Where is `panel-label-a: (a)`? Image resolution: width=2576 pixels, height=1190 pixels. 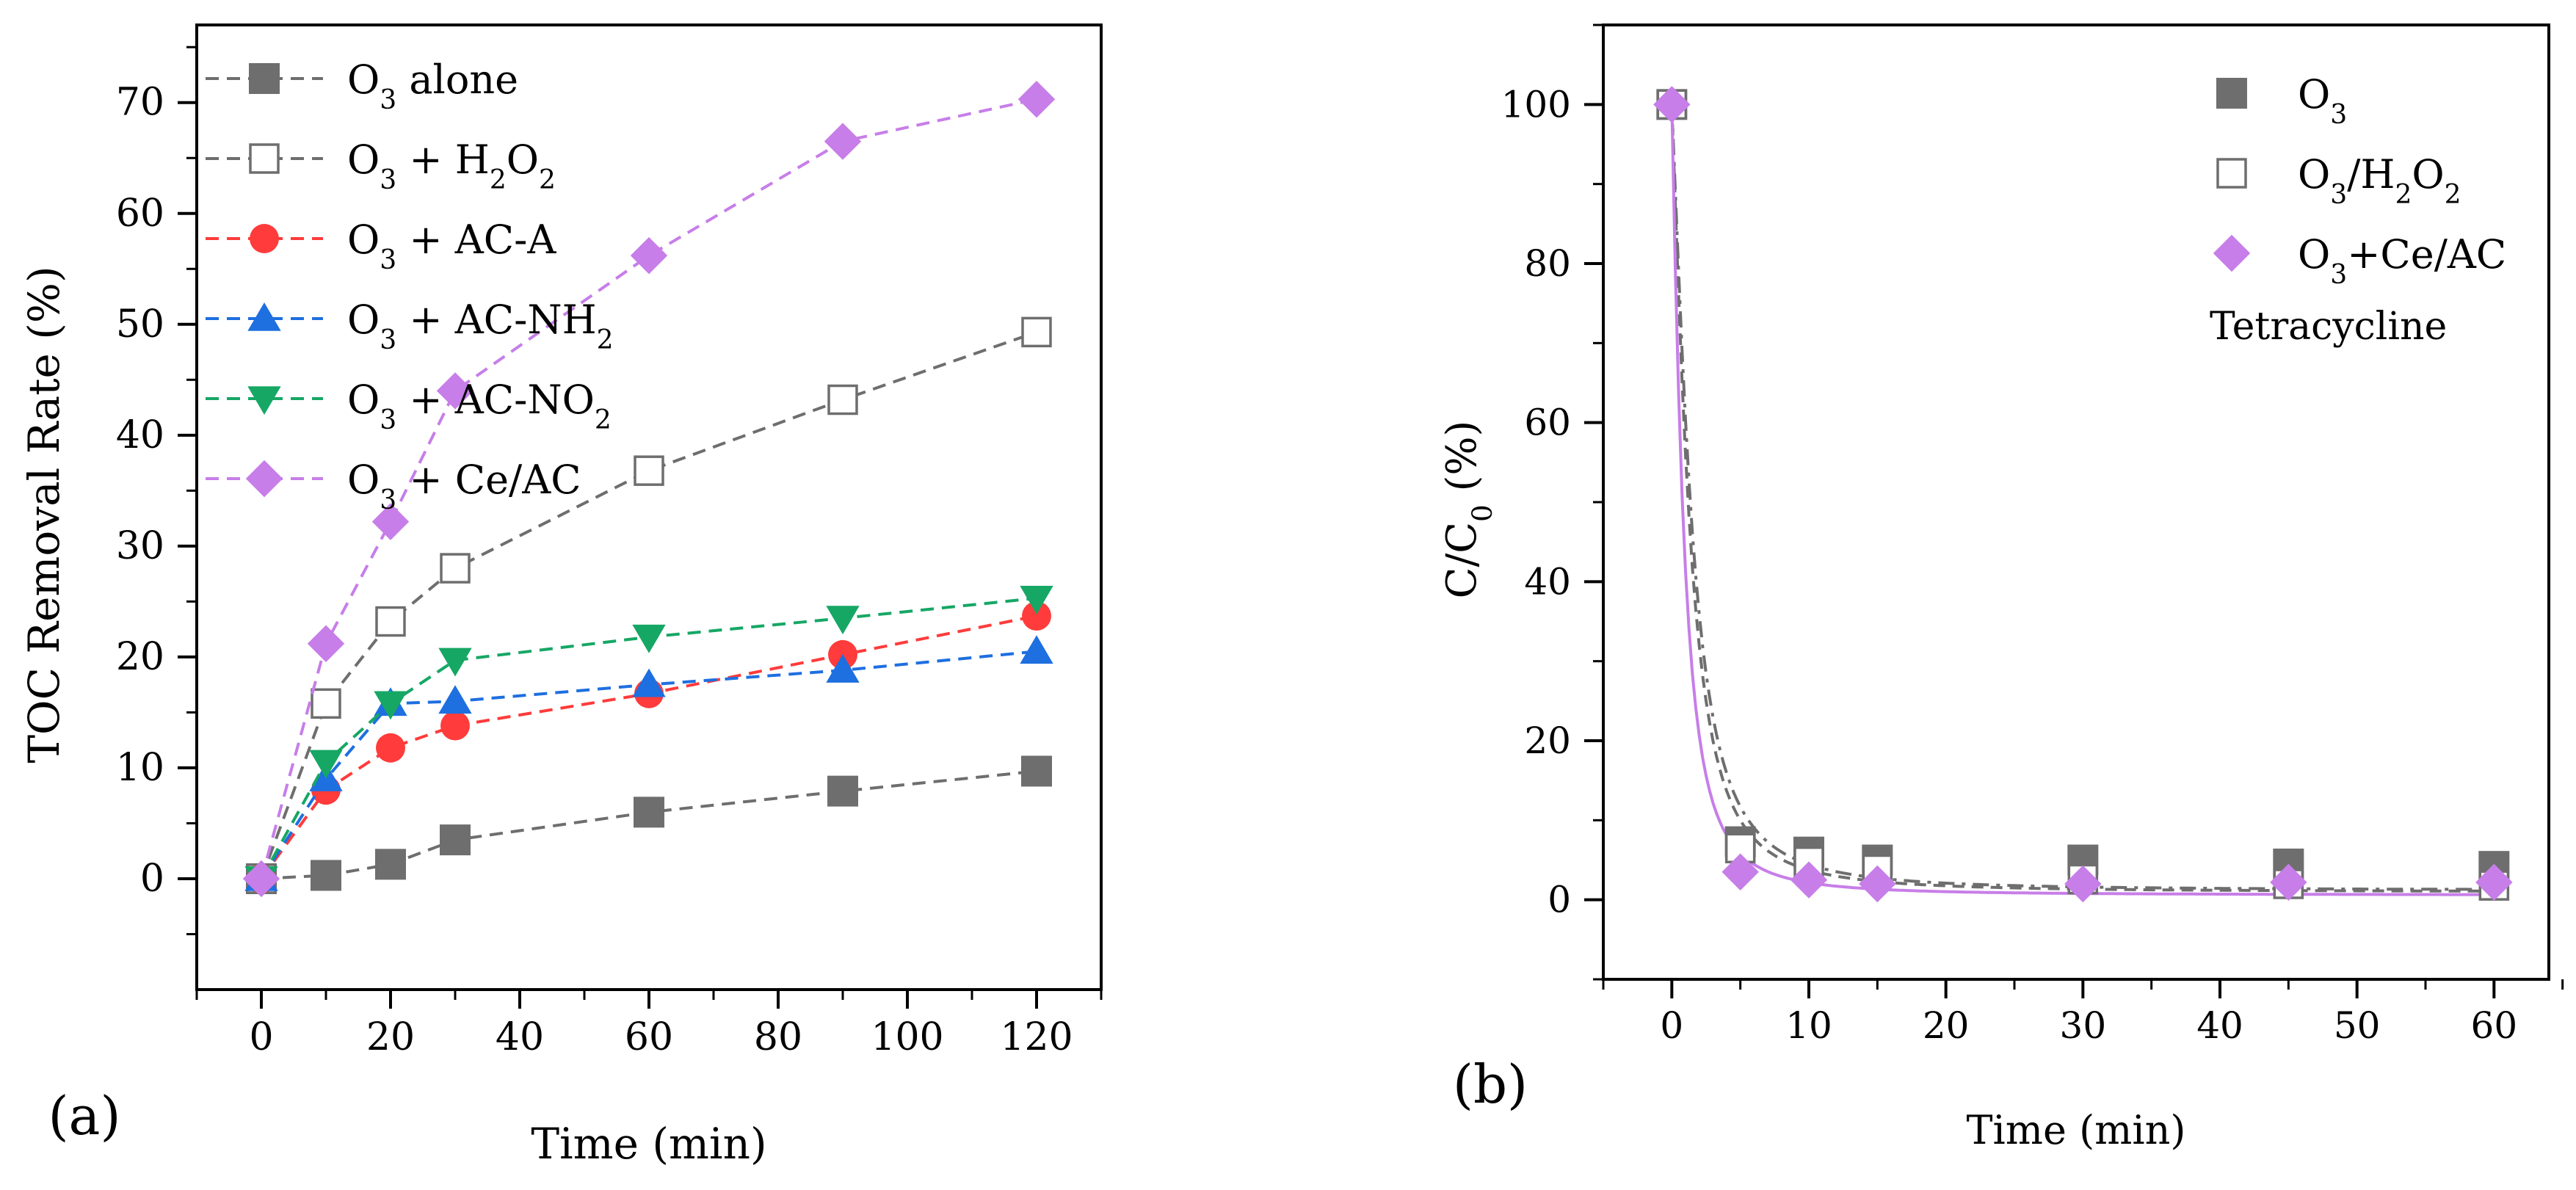 panel-label-a: (a) is located at coordinates (84, 1116).